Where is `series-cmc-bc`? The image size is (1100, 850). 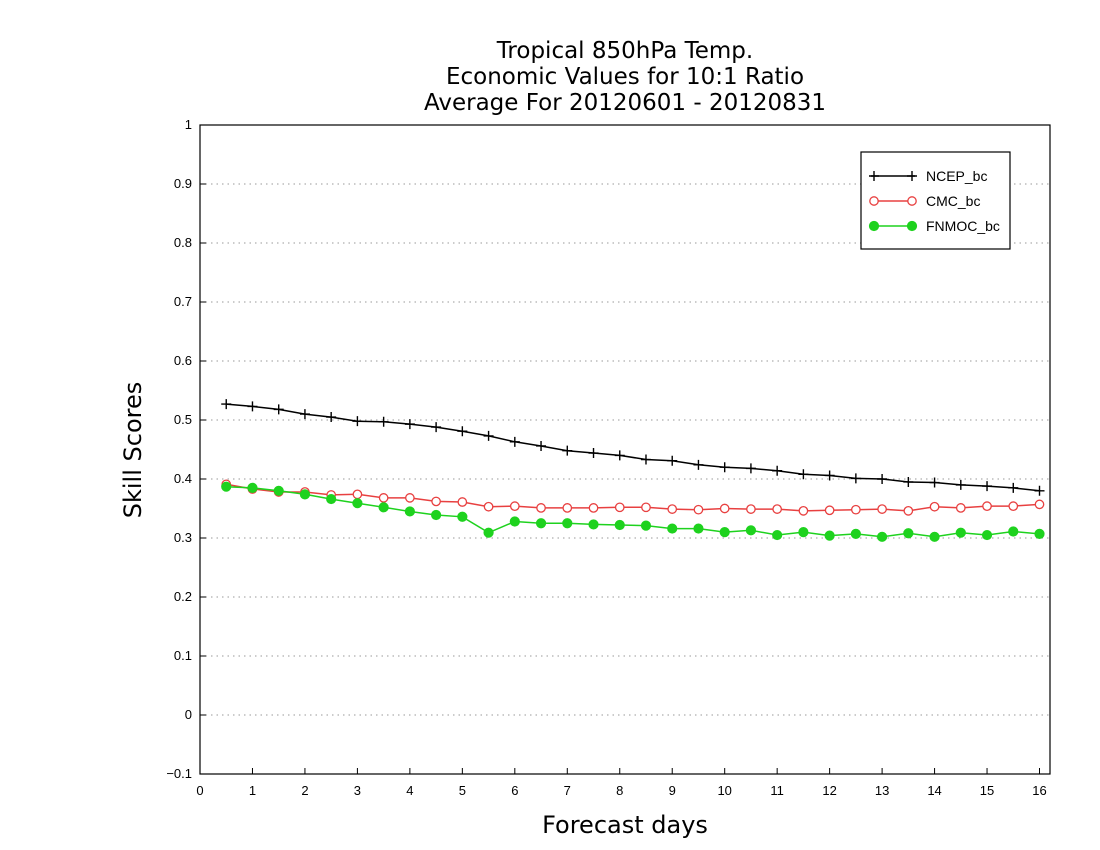 series-cmc-bc is located at coordinates (633, 497).